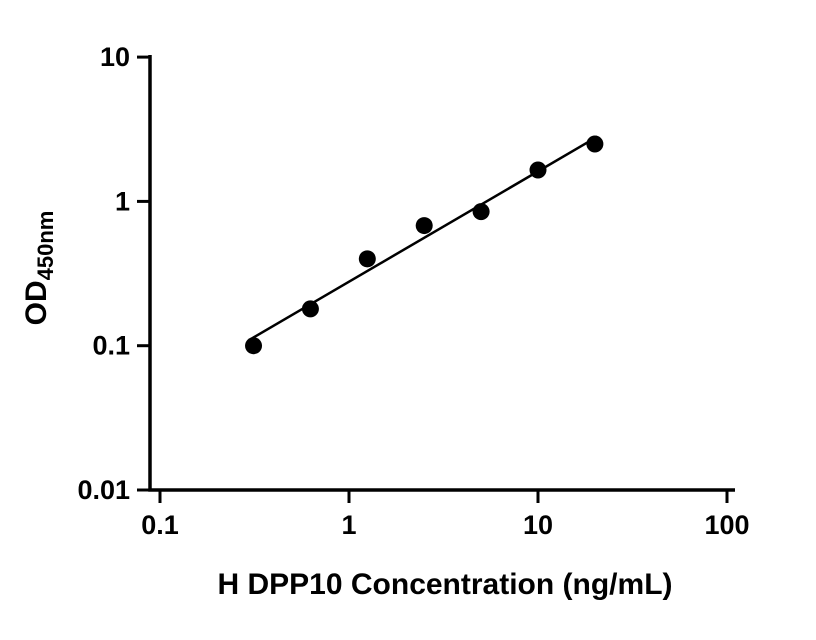 The image size is (816, 640). What do you see at coordinates (444, 584) in the screenshot?
I see `x-axis-title: H DPP10 Concentration (ng/mL)` at bounding box center [444, 584].